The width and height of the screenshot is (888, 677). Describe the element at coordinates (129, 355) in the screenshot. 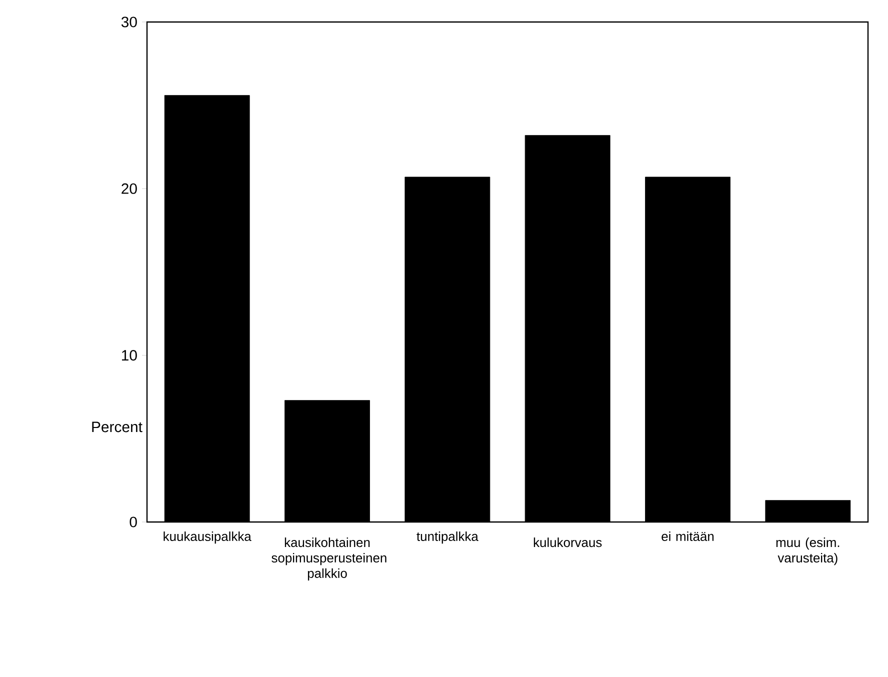

I see `y-tick-label: 10` at that location.